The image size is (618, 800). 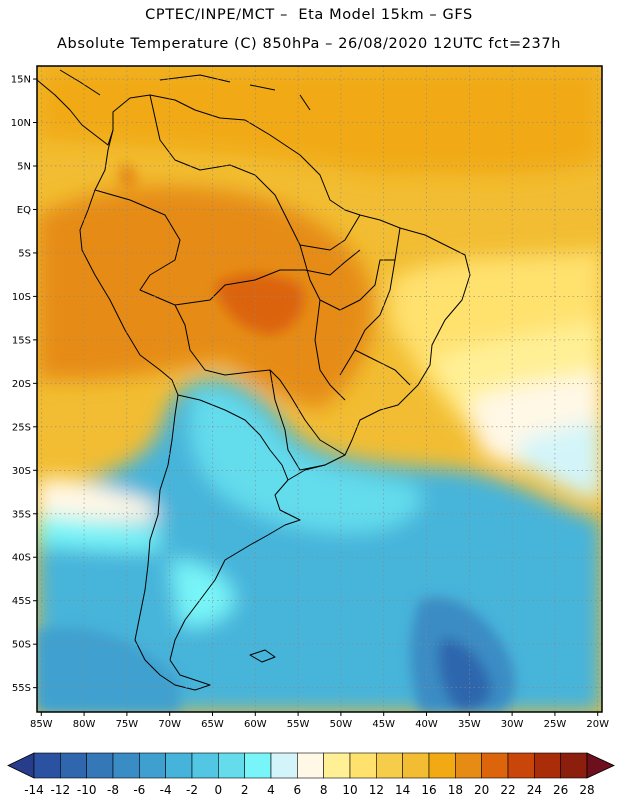 I want to click on colorbar-label: 22, so click(x=507, y=790).